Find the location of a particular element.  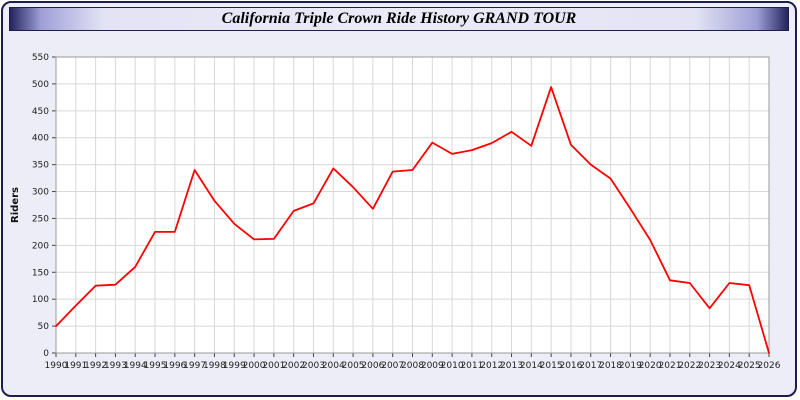

x-tick-label: 2005 is located at coordinates (353, 366).